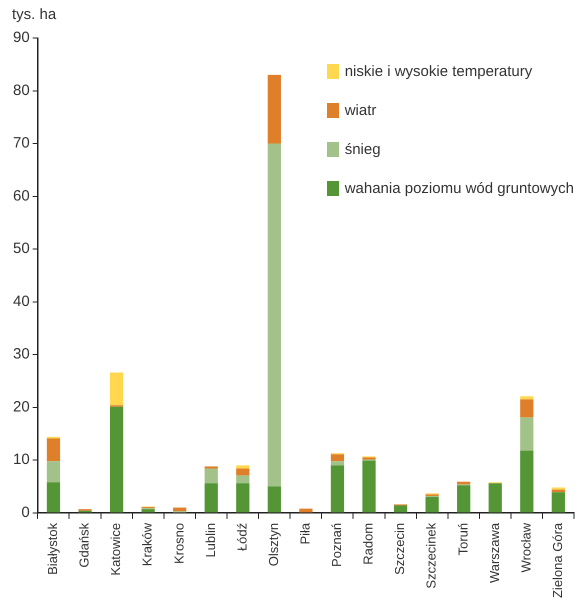  I want to click on x-tick-label: Poznań, so click(336, 544).